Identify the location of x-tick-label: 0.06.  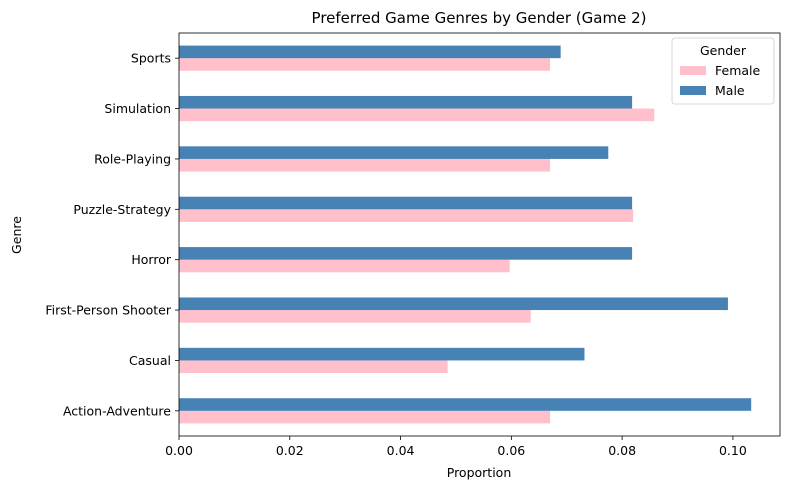
(511, 450).